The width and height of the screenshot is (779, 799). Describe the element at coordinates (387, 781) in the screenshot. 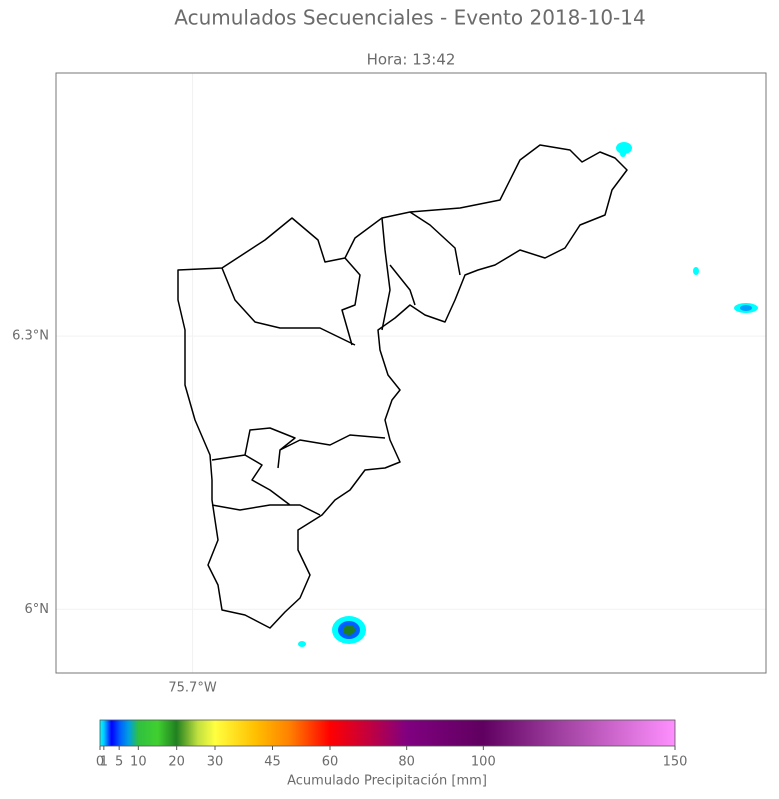

I see `colorbar-label: Acumulado Precipitación [mm]` at that location.